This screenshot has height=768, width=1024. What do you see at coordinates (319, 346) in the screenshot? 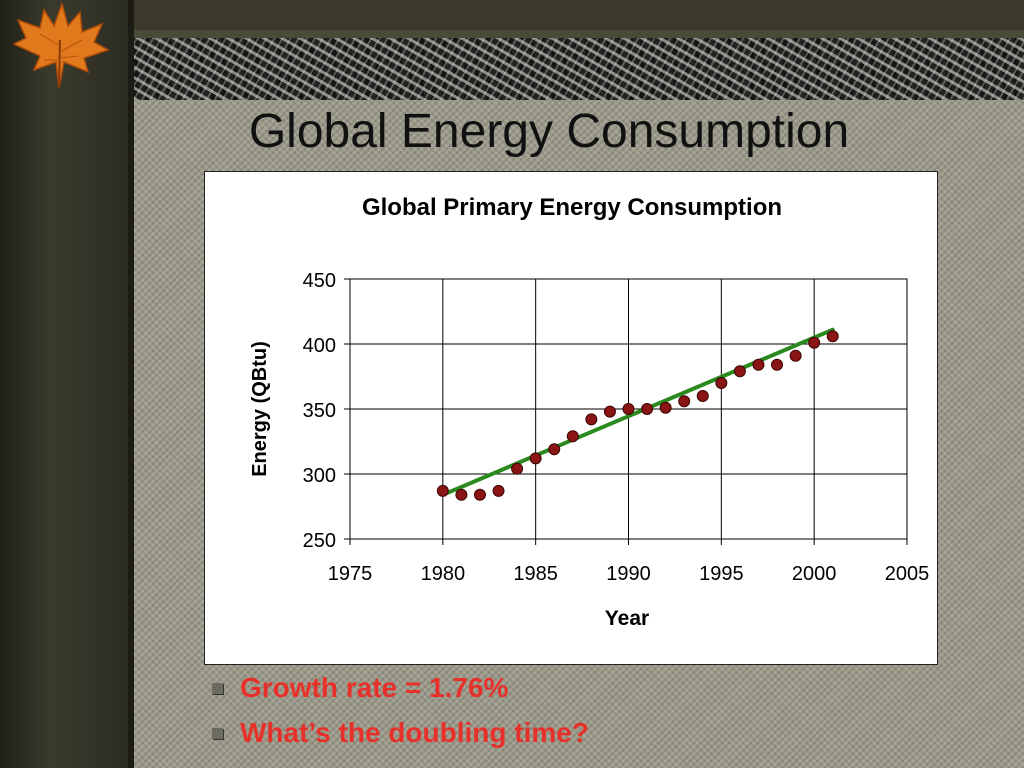
I see `y-tick-label: 400` at bounding box center [319, 346].